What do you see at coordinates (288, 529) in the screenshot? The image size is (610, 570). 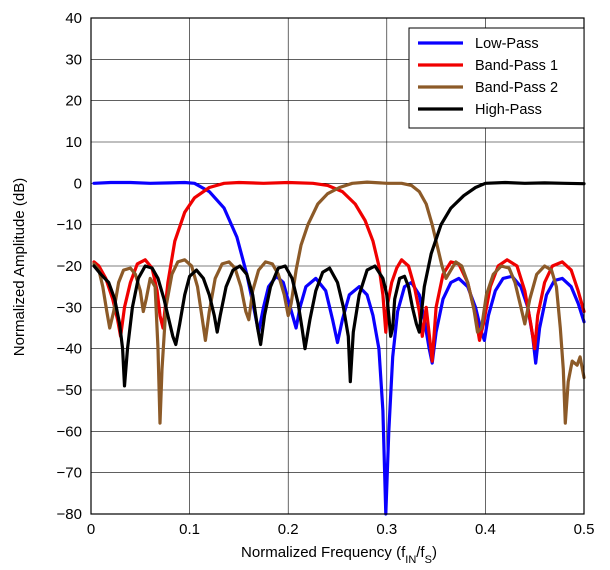 I see `x-tick-label: 0.2` at bounding box center [288, 529].